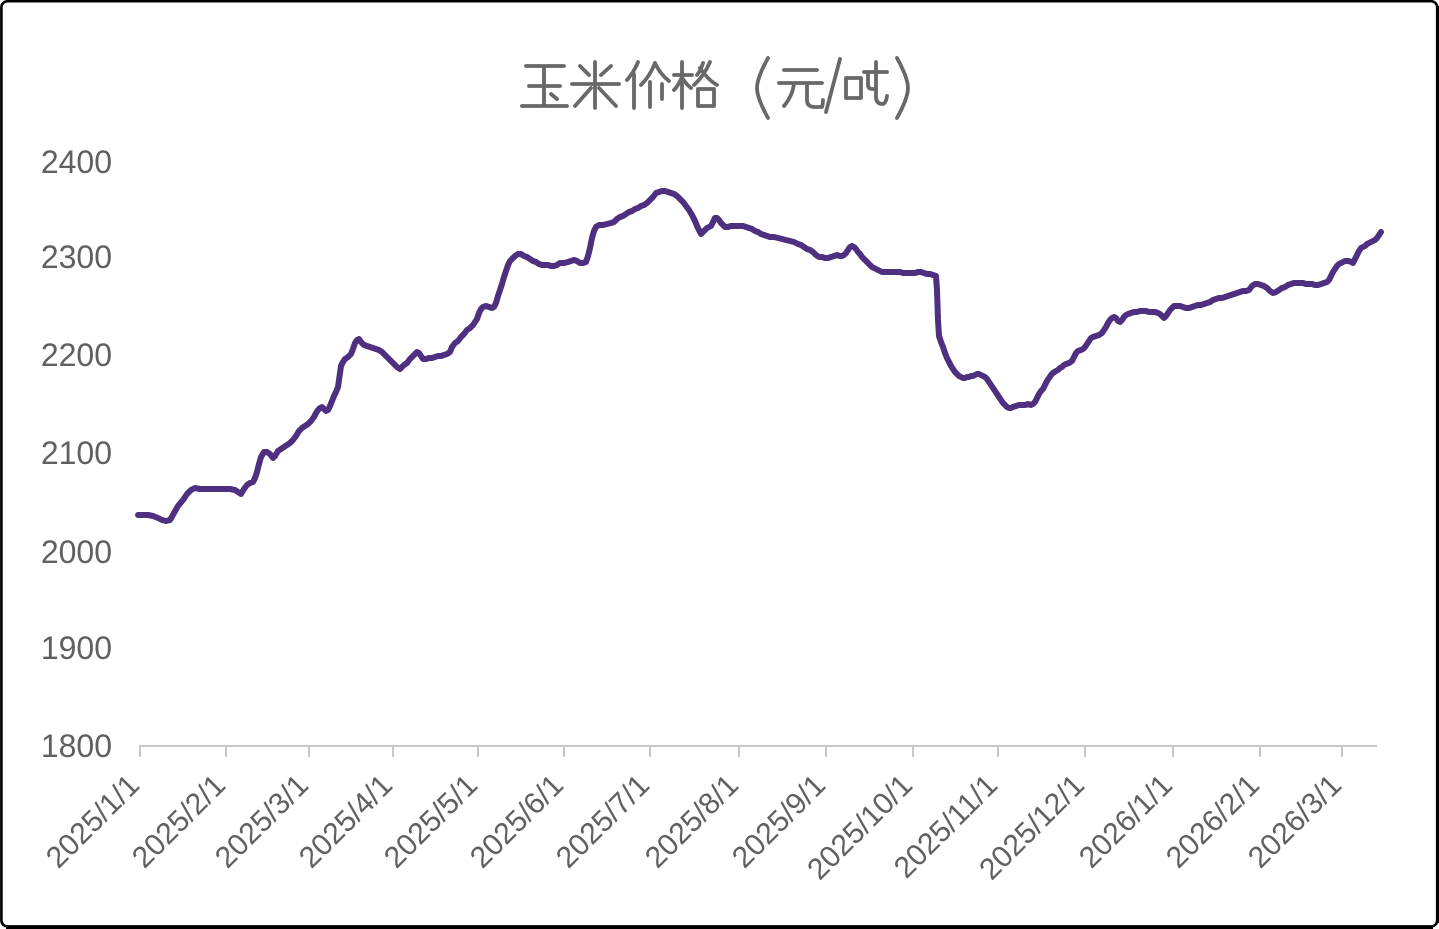 Image resolution: width=1439 pixels, height=929 pixels. I want to click on svg-text: 2400, so click(76, 162).